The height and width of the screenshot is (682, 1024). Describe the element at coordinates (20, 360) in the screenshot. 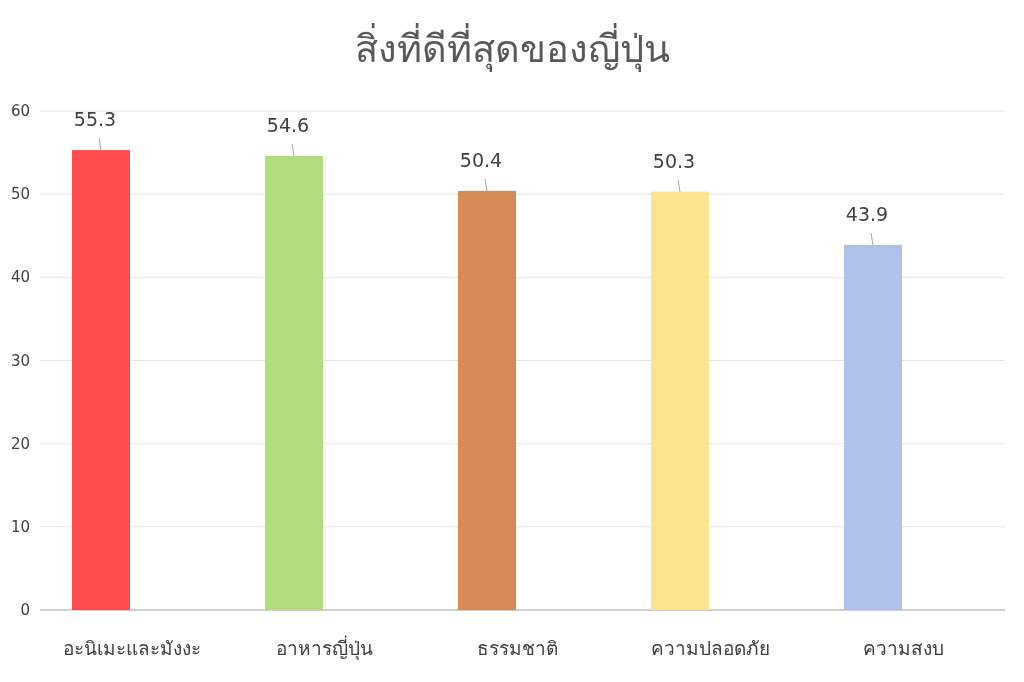

I see `y-tick-label: 30` at that location.